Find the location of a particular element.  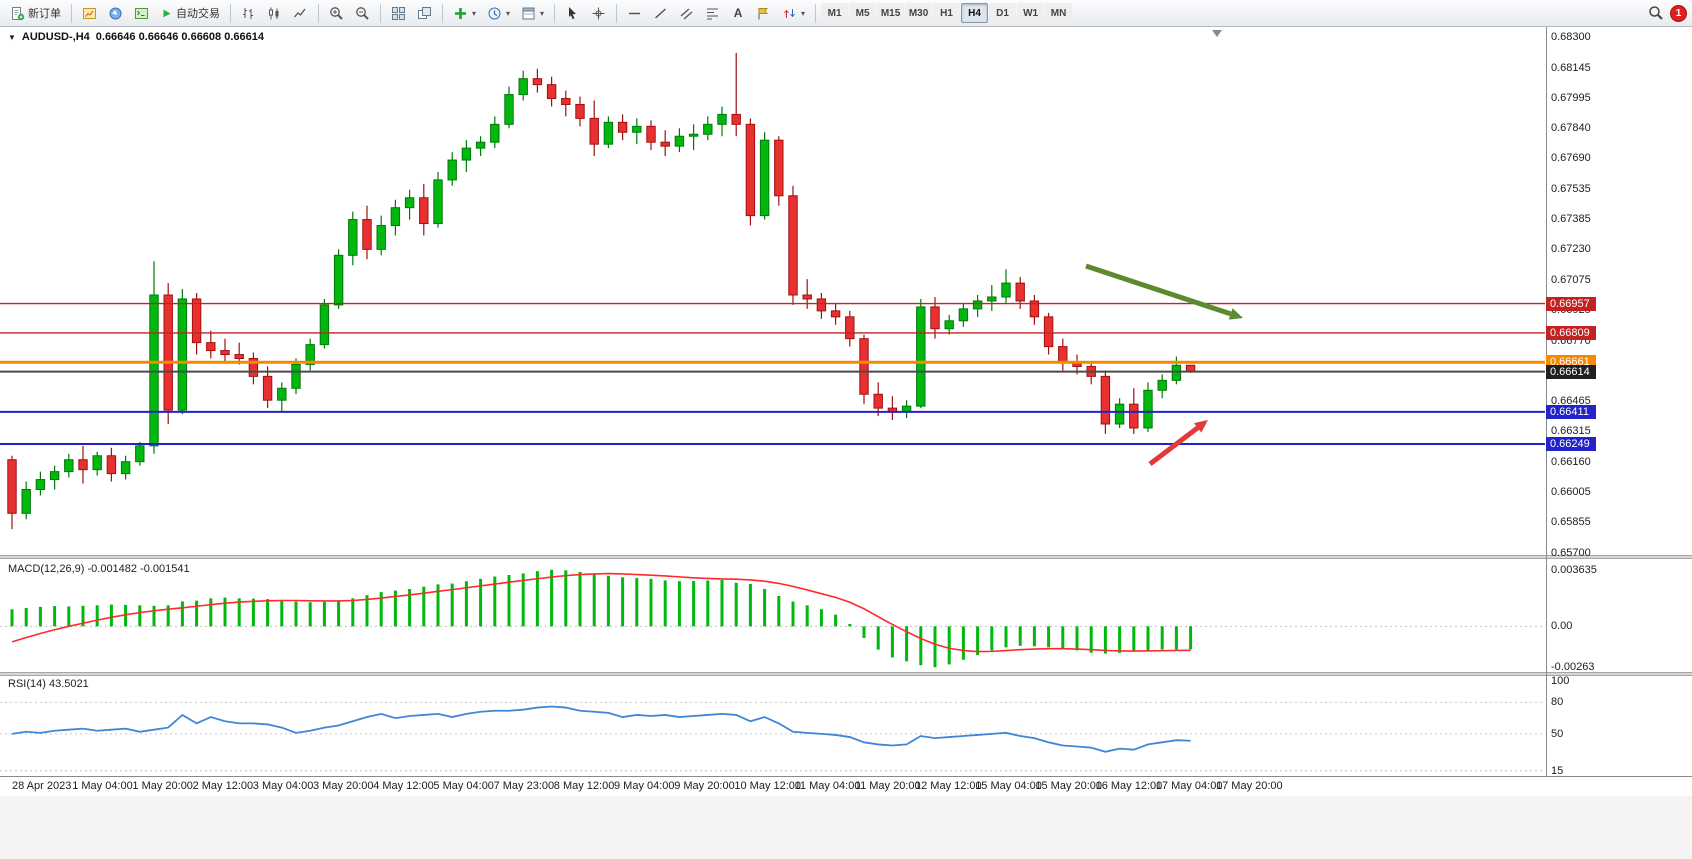

axis-label: 0.68300 is located at coordinates (1571, 37).